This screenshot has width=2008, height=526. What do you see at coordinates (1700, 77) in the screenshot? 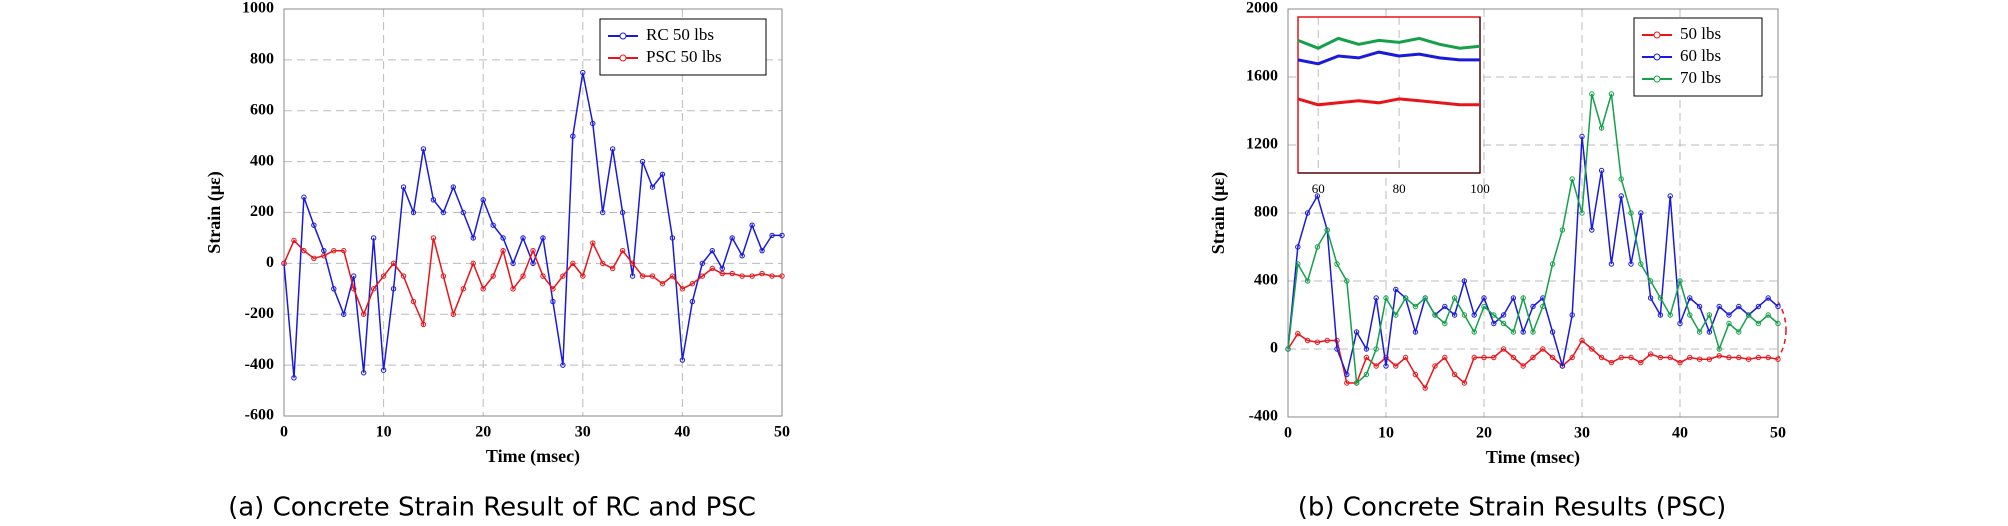
I see `legend-label: 70 lbs` at bounding box center [1700, 77].